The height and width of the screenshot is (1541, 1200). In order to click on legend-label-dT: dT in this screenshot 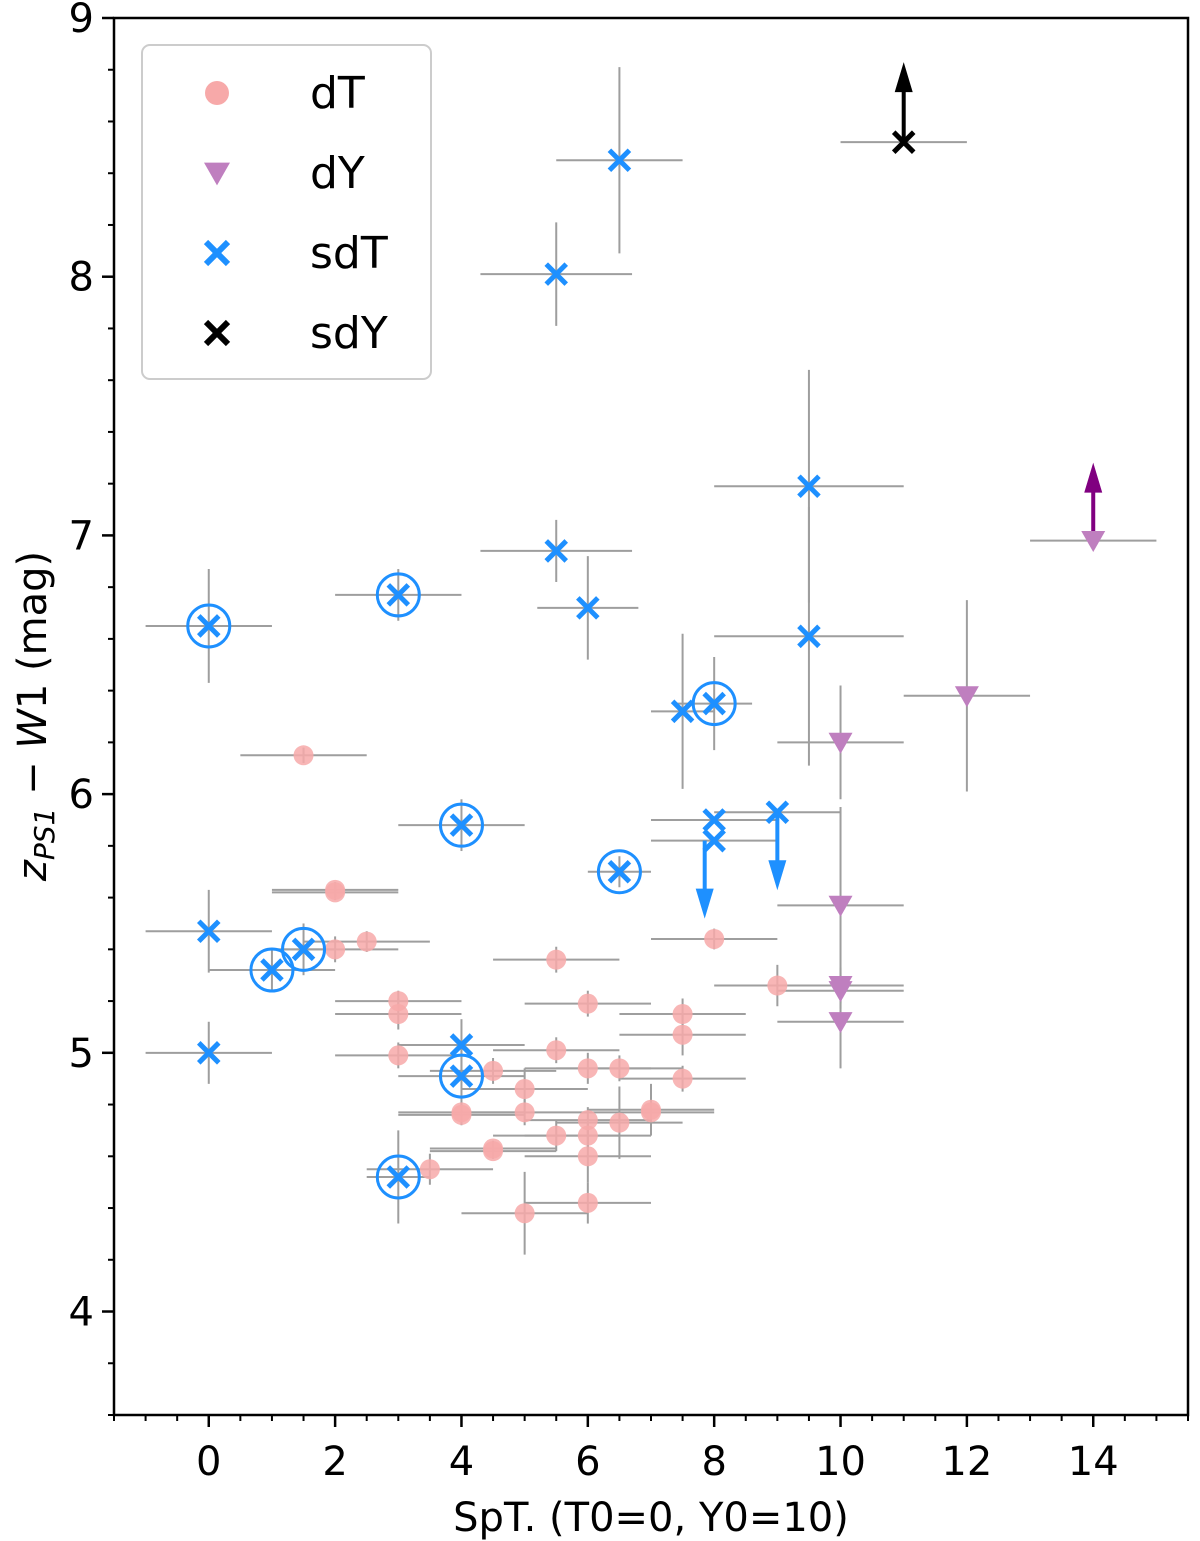, I will do `click(337, 93)`.